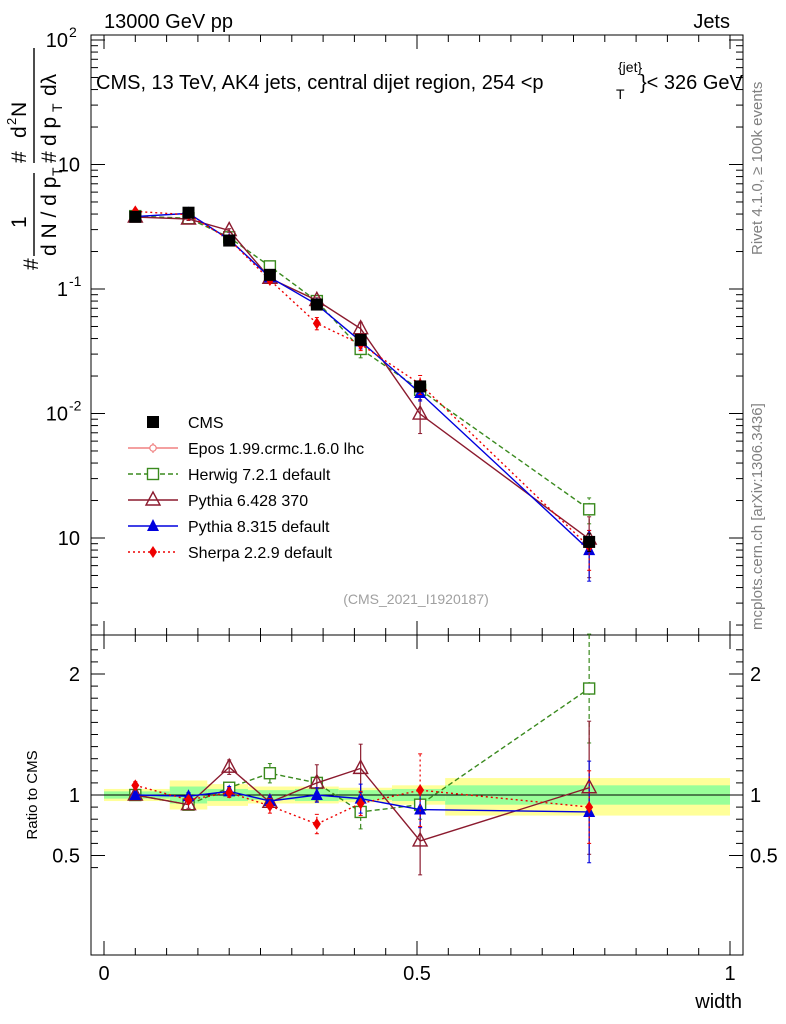 This screenshot has width=786, height=1024. I want to click on ylabel-hash3: #, so click(49, 157).